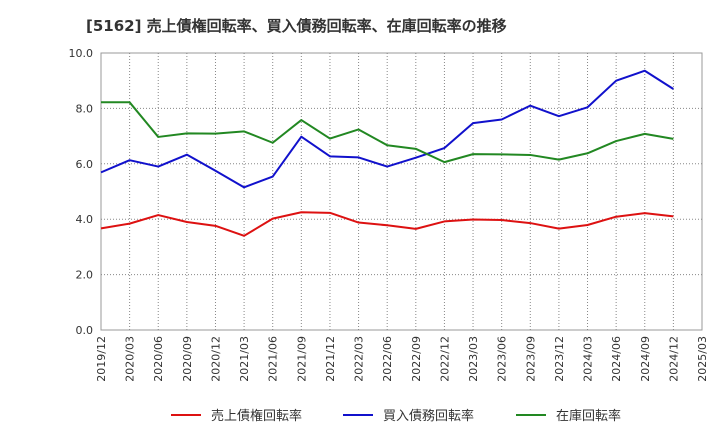 This screenshot has height=440, width=720. What do you see at coordinates (273, 359) in the screenshot?
I see `x-tick-label: 2021/06` at bounding box center [273, 359].